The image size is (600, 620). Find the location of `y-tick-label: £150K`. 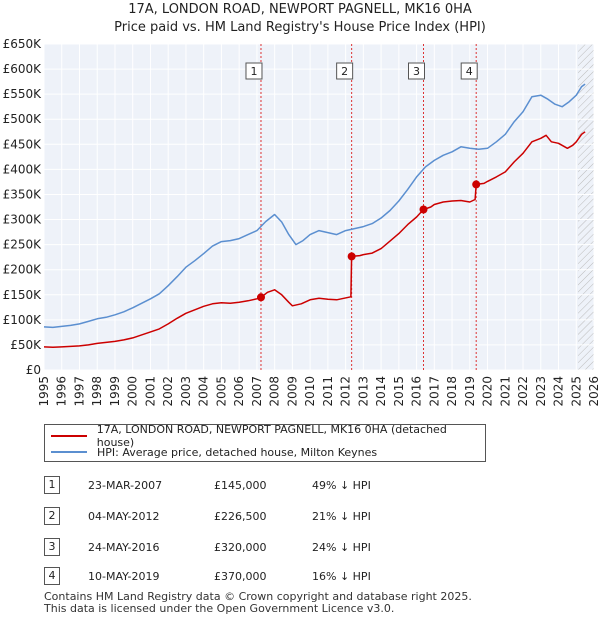

y-tick-label: £150K is located at coordinates (23, 295).